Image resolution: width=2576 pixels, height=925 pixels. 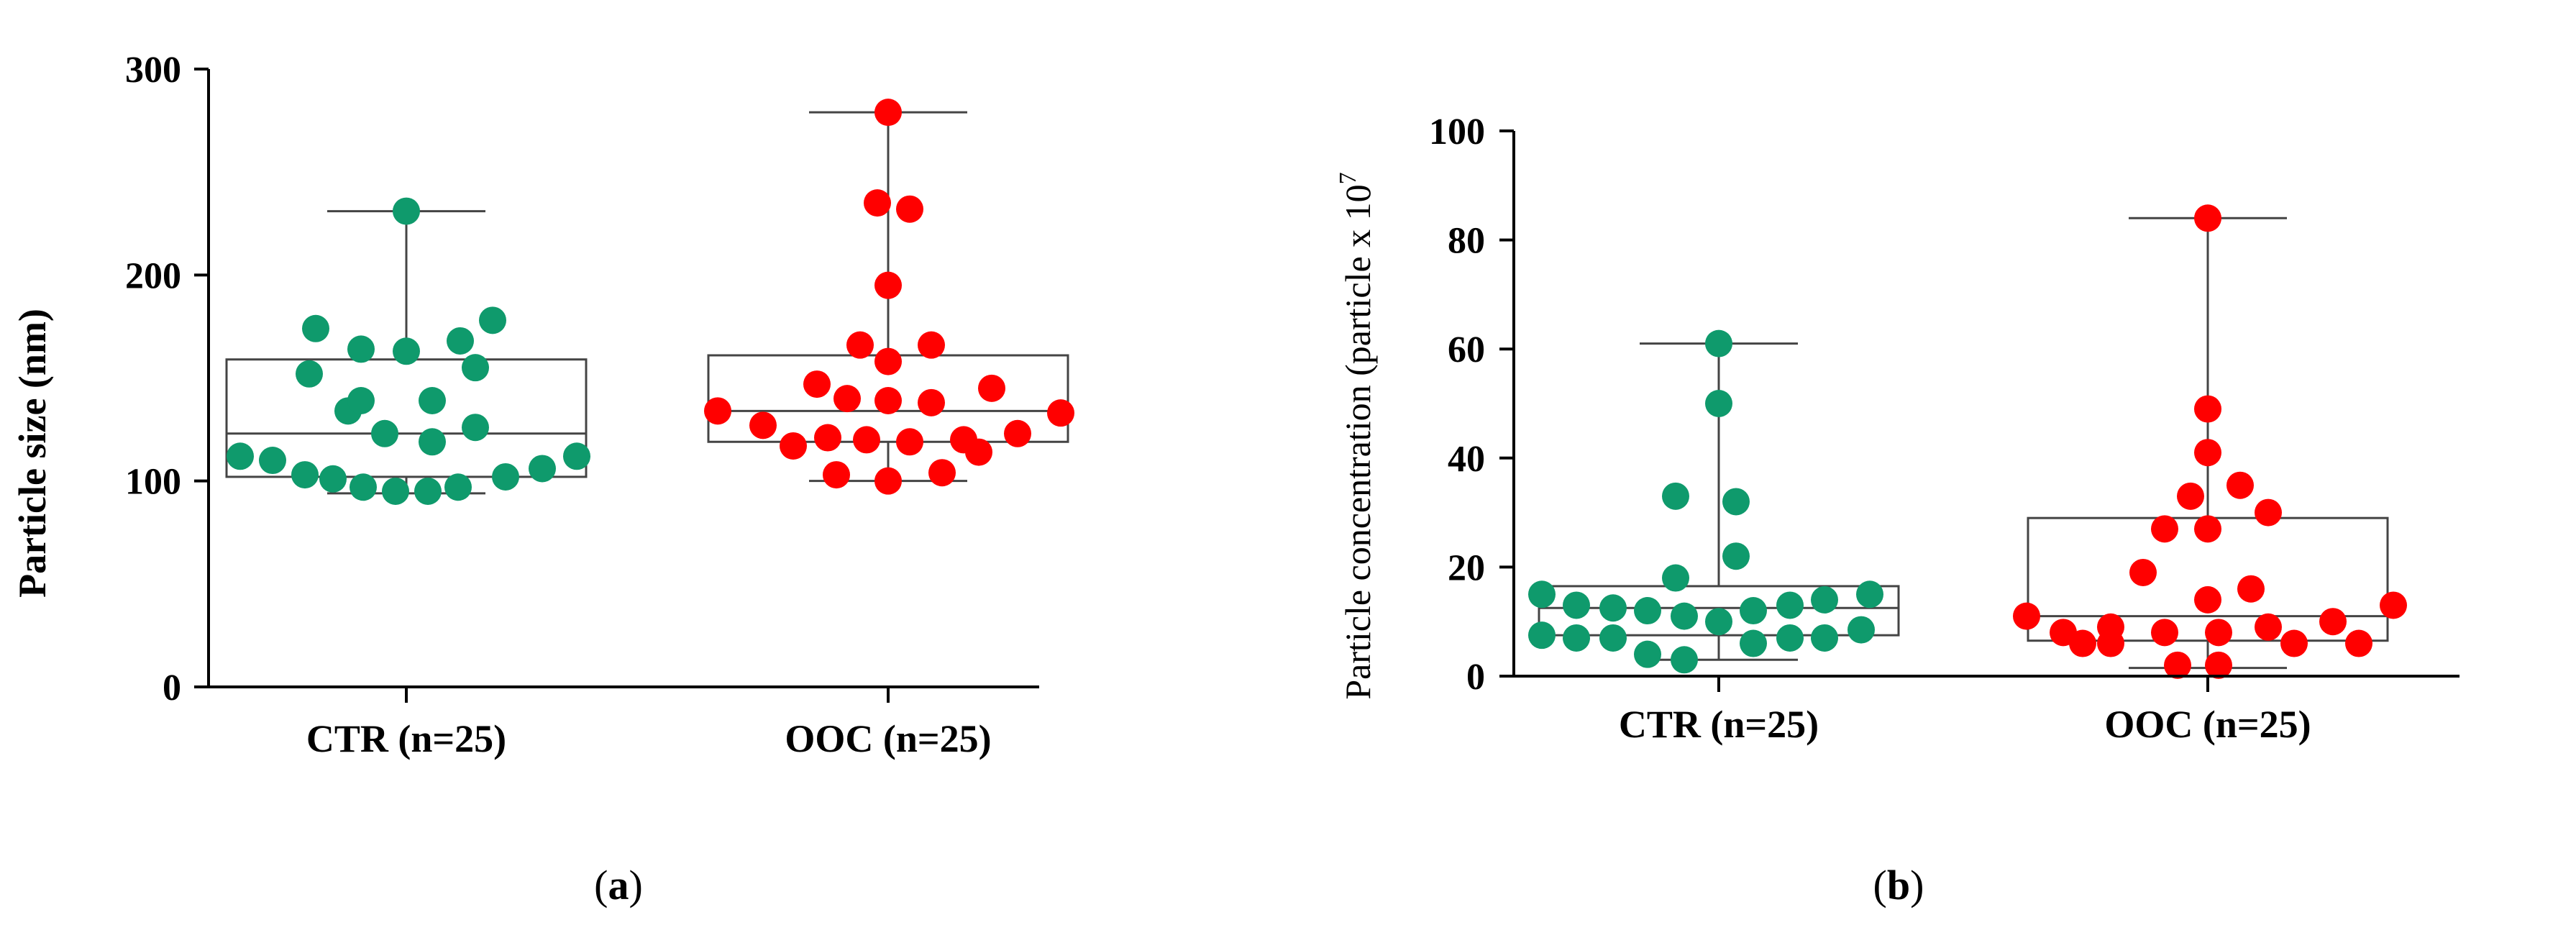 What do you see at coordinates (1471, 405) in the screenshot?
I see `y-axis-ticks: 0 20 40 60 80 100` at bounding box center [1471, 405].